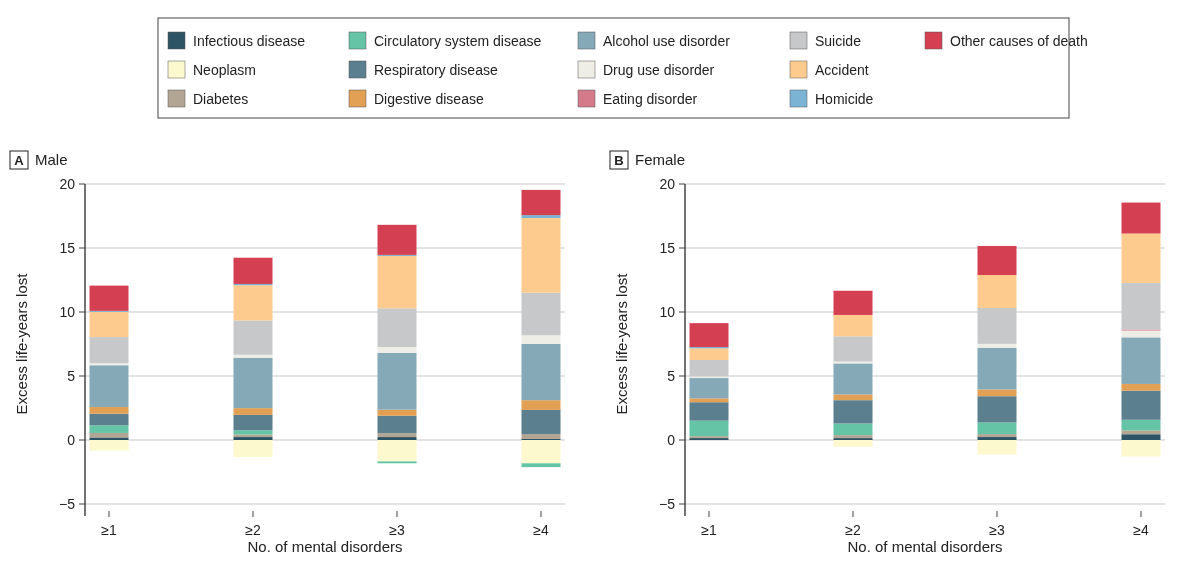  What do you see at coordinates (429, 99) in the screenshot?
I see `legend-label: Digestive disease` at bounding box center [429, 99].